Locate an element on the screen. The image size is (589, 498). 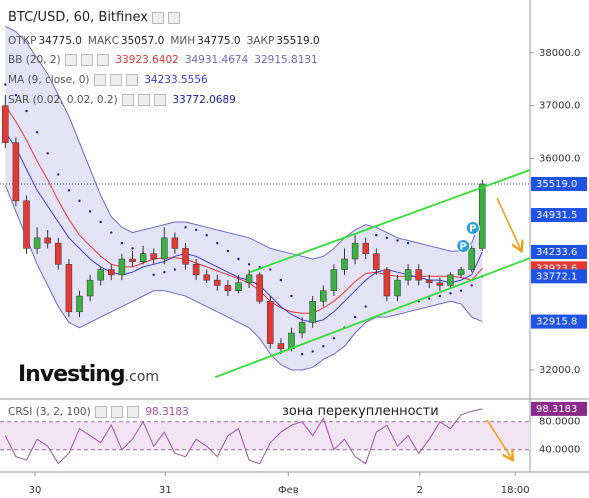
ohlc-value: 34775.0 is located at coordinates (60, 41).